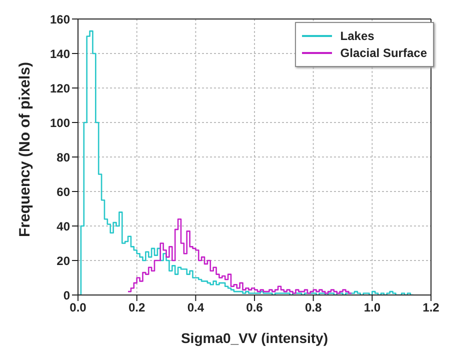  I want to click on x-tick-label: 0.2, so click(137, 307).